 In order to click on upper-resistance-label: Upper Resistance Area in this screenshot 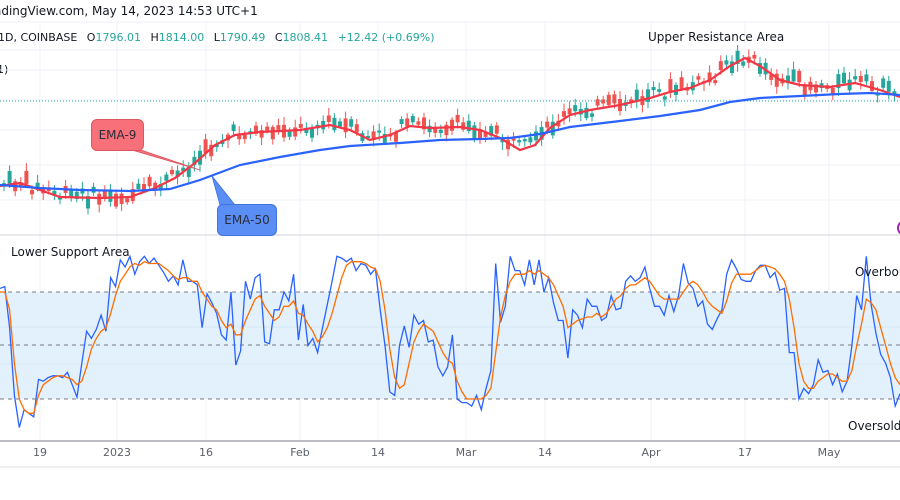, I will do `click(716, 37)`.